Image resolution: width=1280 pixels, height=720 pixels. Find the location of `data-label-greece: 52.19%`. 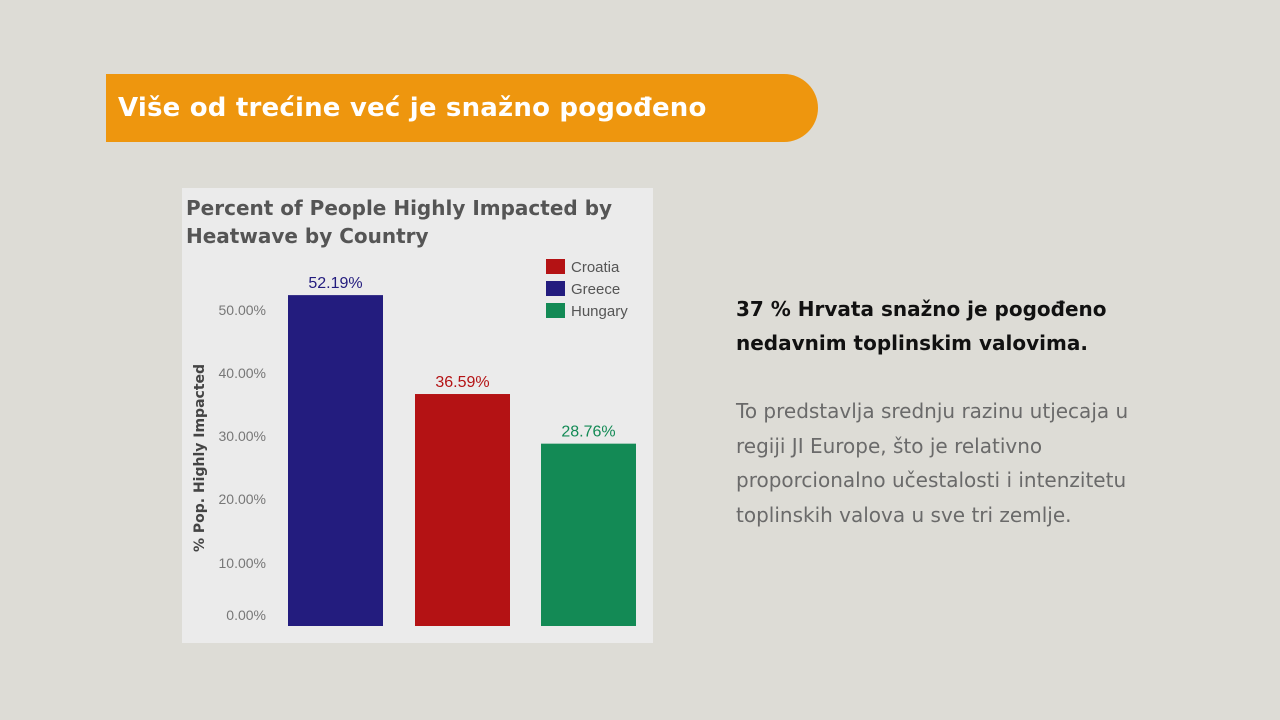

data-label-greece: 52.19% is located at coordinates (335, 283).